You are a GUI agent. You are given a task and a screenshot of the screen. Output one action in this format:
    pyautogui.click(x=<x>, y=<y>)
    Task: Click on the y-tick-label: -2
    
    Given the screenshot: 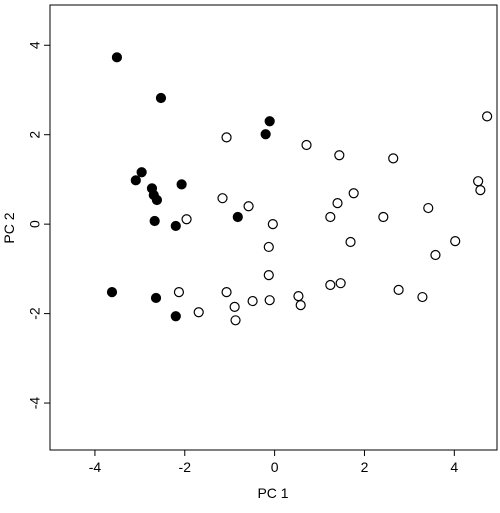 What is the action you would take?
    pyautogui.click(x=35, y=313)
    